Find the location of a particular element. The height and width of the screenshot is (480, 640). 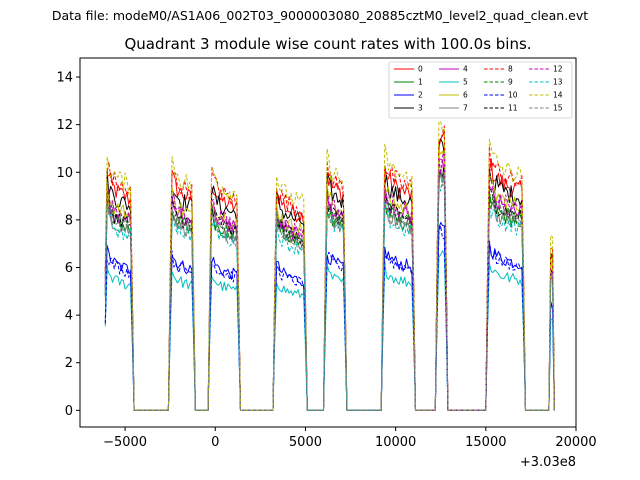

legend-label: 5 is located at coordinates (465, 82).